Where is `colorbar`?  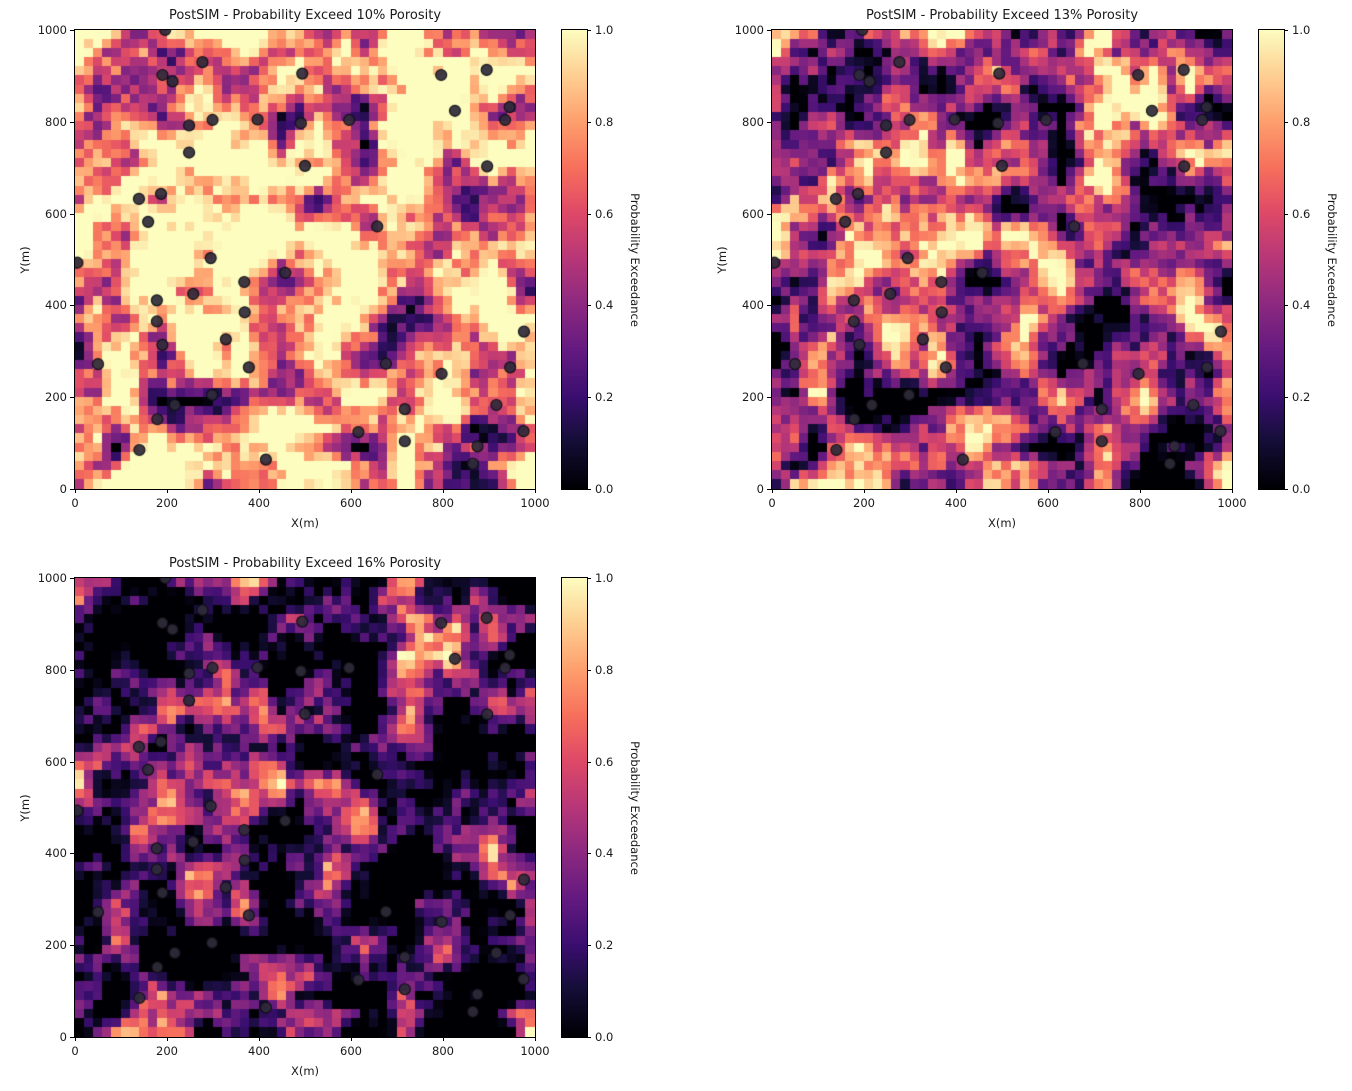 colorbar is located at coordinates (1271, 259).